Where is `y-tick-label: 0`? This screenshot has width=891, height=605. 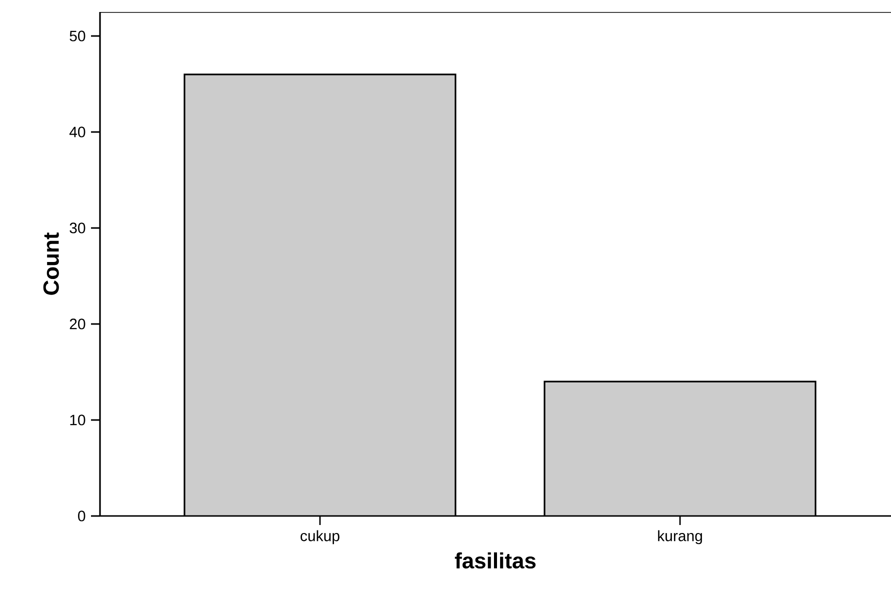 y-tick-label: 0 is located at coordinates (82, 516).